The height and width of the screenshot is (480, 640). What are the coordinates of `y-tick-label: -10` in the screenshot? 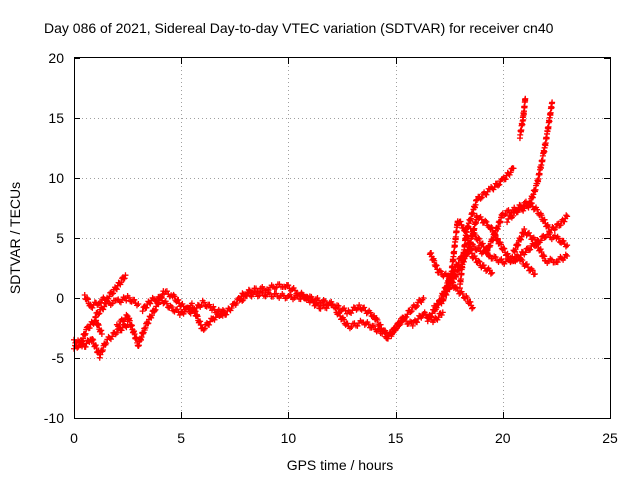 It's located at (54, 418).